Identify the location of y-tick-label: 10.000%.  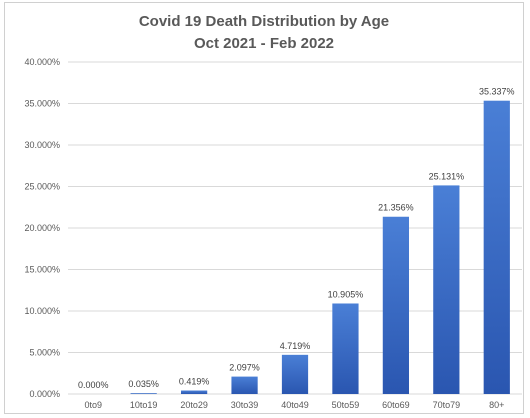
(42, 311).